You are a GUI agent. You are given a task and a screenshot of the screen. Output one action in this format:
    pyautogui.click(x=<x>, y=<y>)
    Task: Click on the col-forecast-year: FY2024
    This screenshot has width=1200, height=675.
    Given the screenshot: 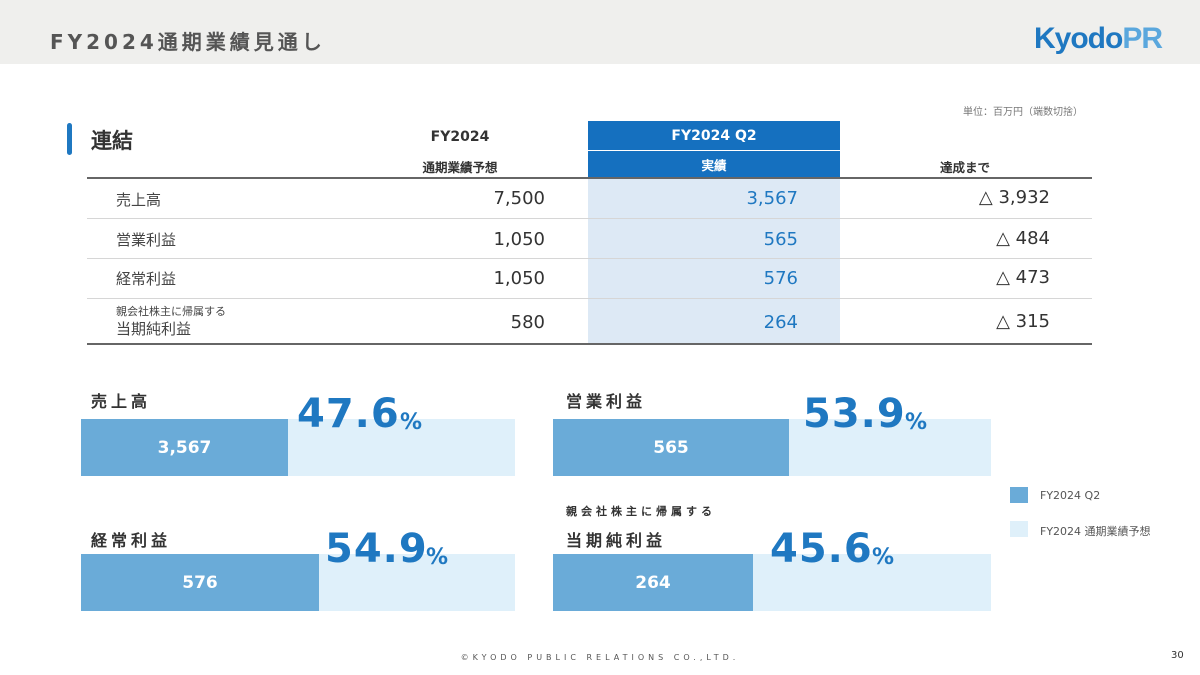 What is the action you would take?
    pyautogui.click(x=460, y=137)
    